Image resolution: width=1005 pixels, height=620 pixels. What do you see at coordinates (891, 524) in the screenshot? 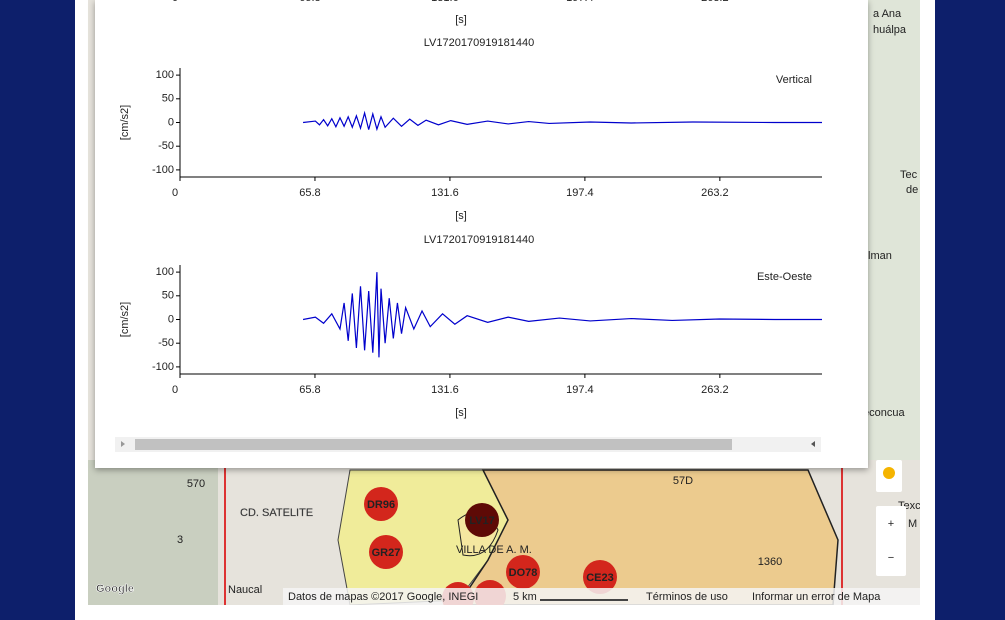
I see `zoom-in: +` at bounding box center [891, 524].